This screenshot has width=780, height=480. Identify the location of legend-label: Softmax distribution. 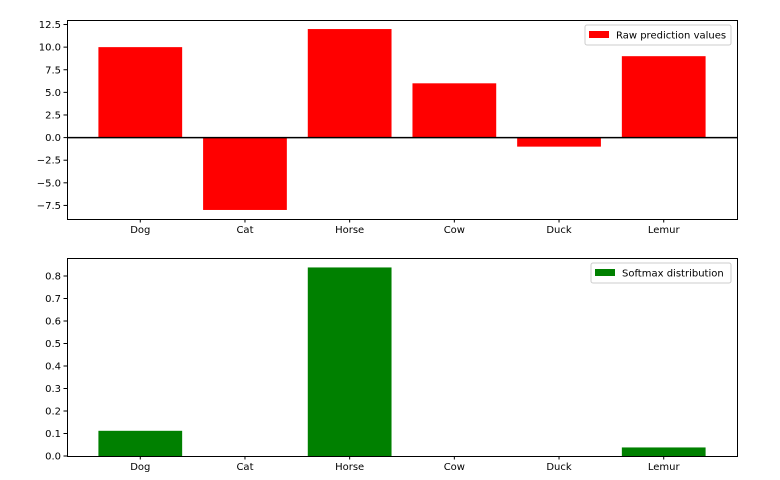
(673, 274).